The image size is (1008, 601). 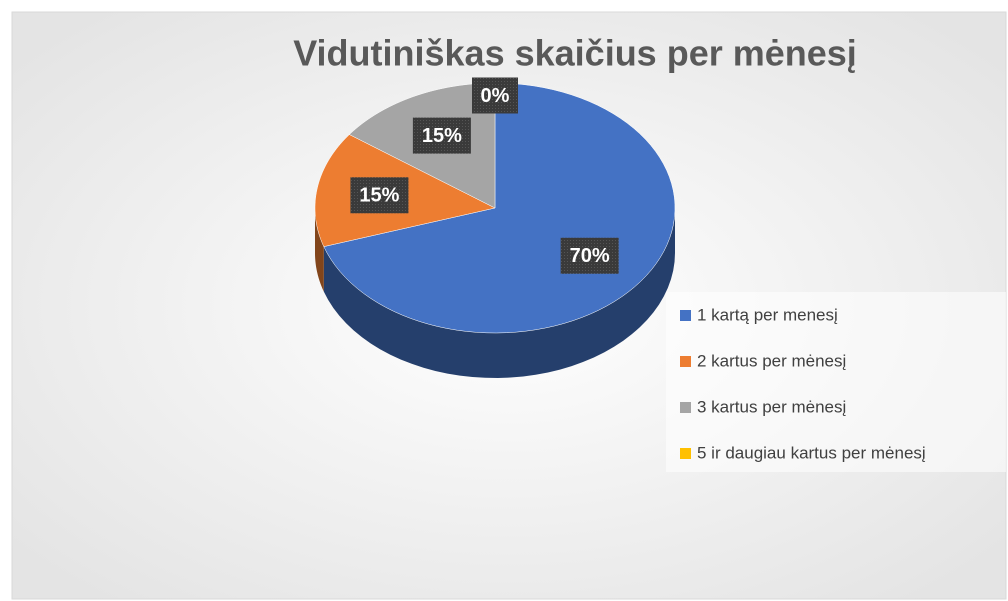 What do you see at coordinates (772, 406) in the screenshot?
I see `legend-label: 3 kartus per mėnesį` at bounding box center [772, 406].